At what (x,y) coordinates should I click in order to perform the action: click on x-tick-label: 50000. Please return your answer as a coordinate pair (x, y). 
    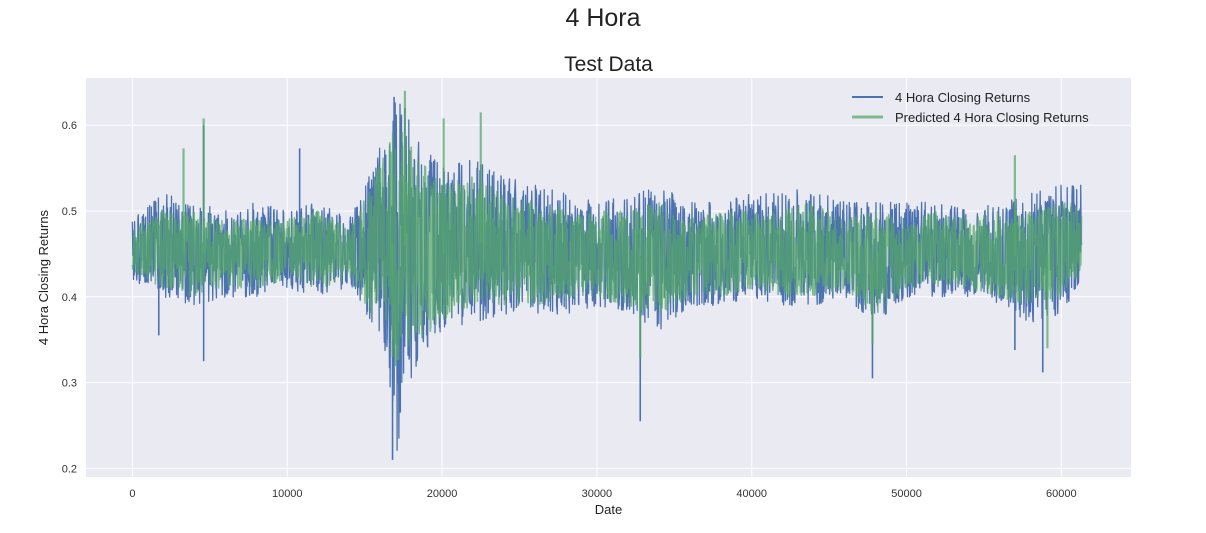
    Looking at the image, I should click on (906, 494).